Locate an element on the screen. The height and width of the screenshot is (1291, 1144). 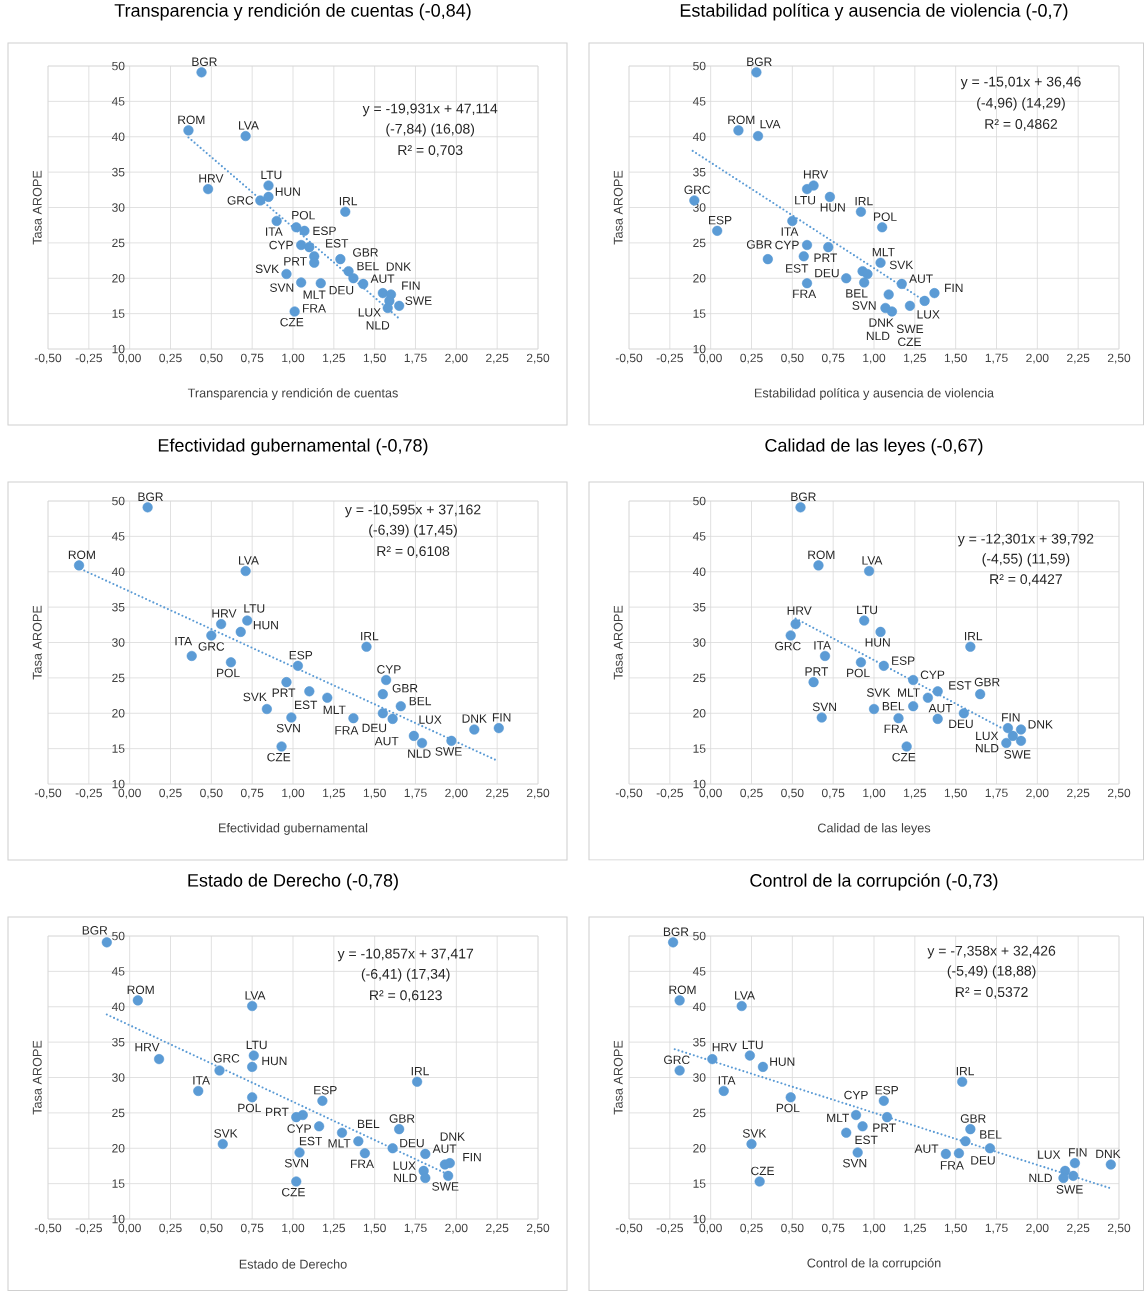
annotation: BEL is located at coordinates (368, 266).